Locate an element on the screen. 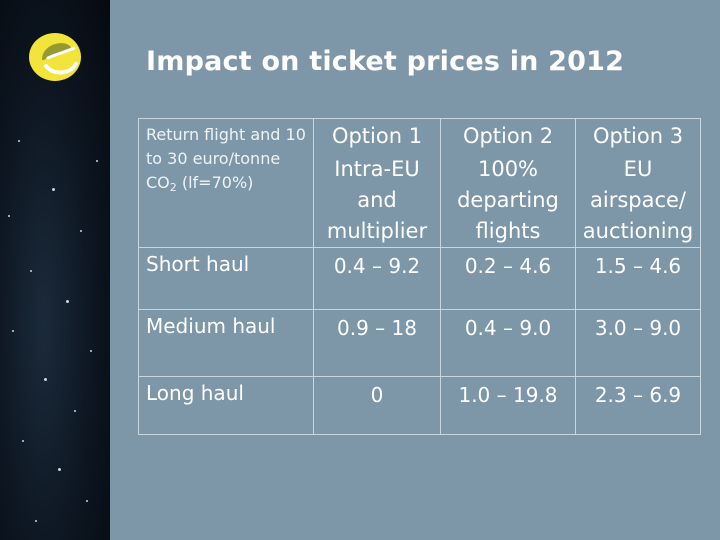  option-name: Option 3 is located at coordinates (638, 136).